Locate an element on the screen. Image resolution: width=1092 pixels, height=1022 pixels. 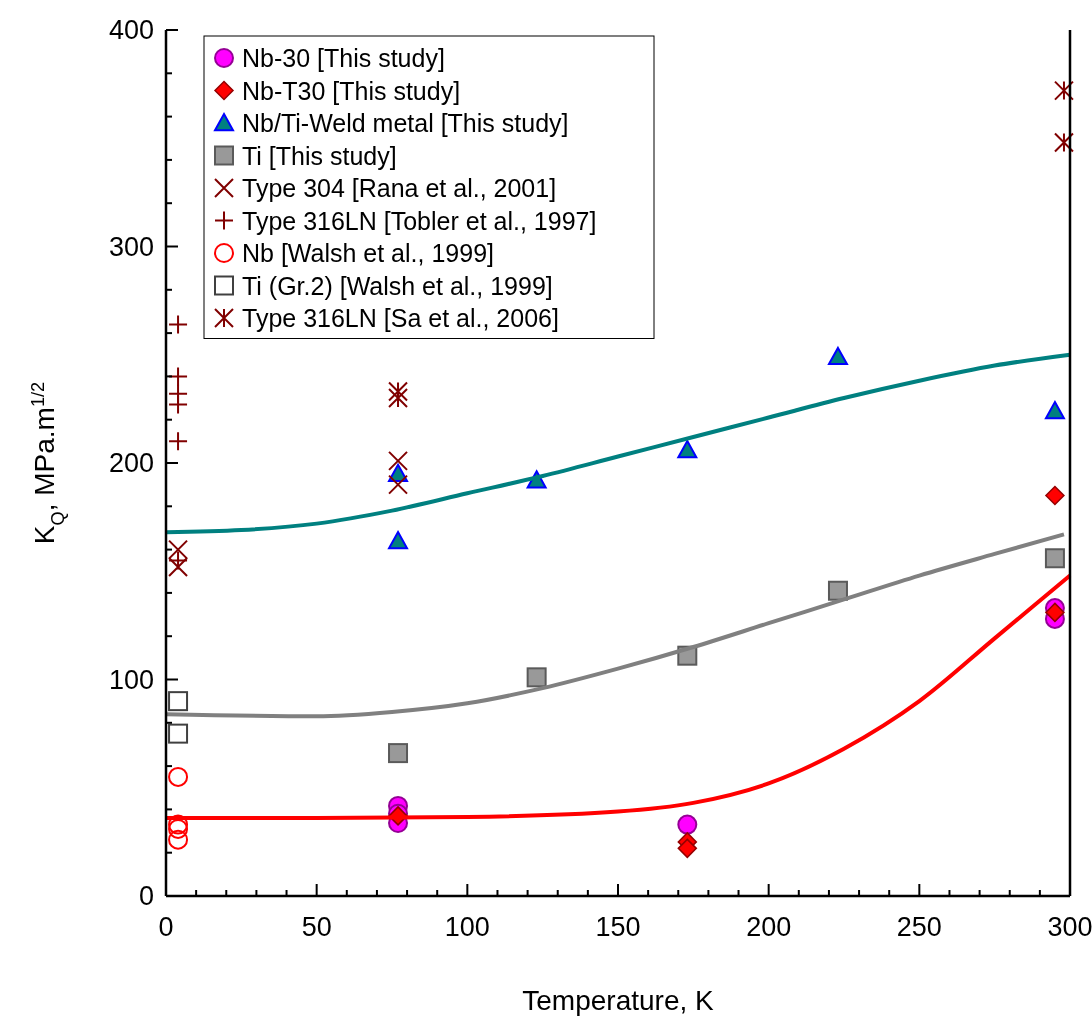
legend-label: Nb/Ti-Weld metal [This study] is located at coordinates (405, 123).